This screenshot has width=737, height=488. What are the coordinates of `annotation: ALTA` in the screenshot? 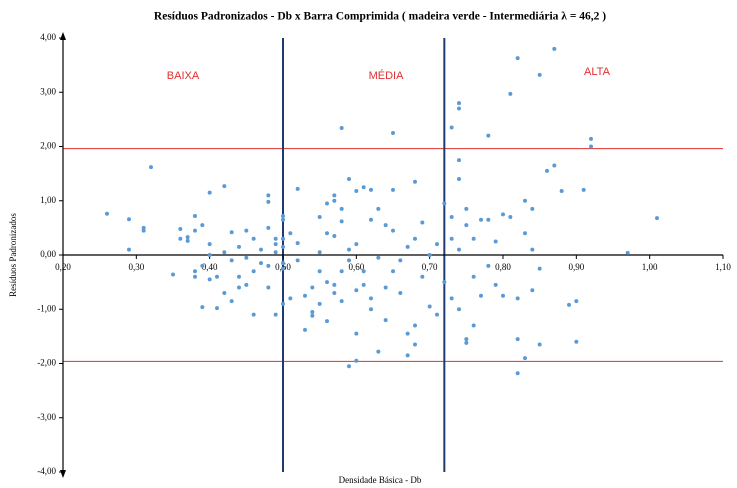 It's located at (597, 72).